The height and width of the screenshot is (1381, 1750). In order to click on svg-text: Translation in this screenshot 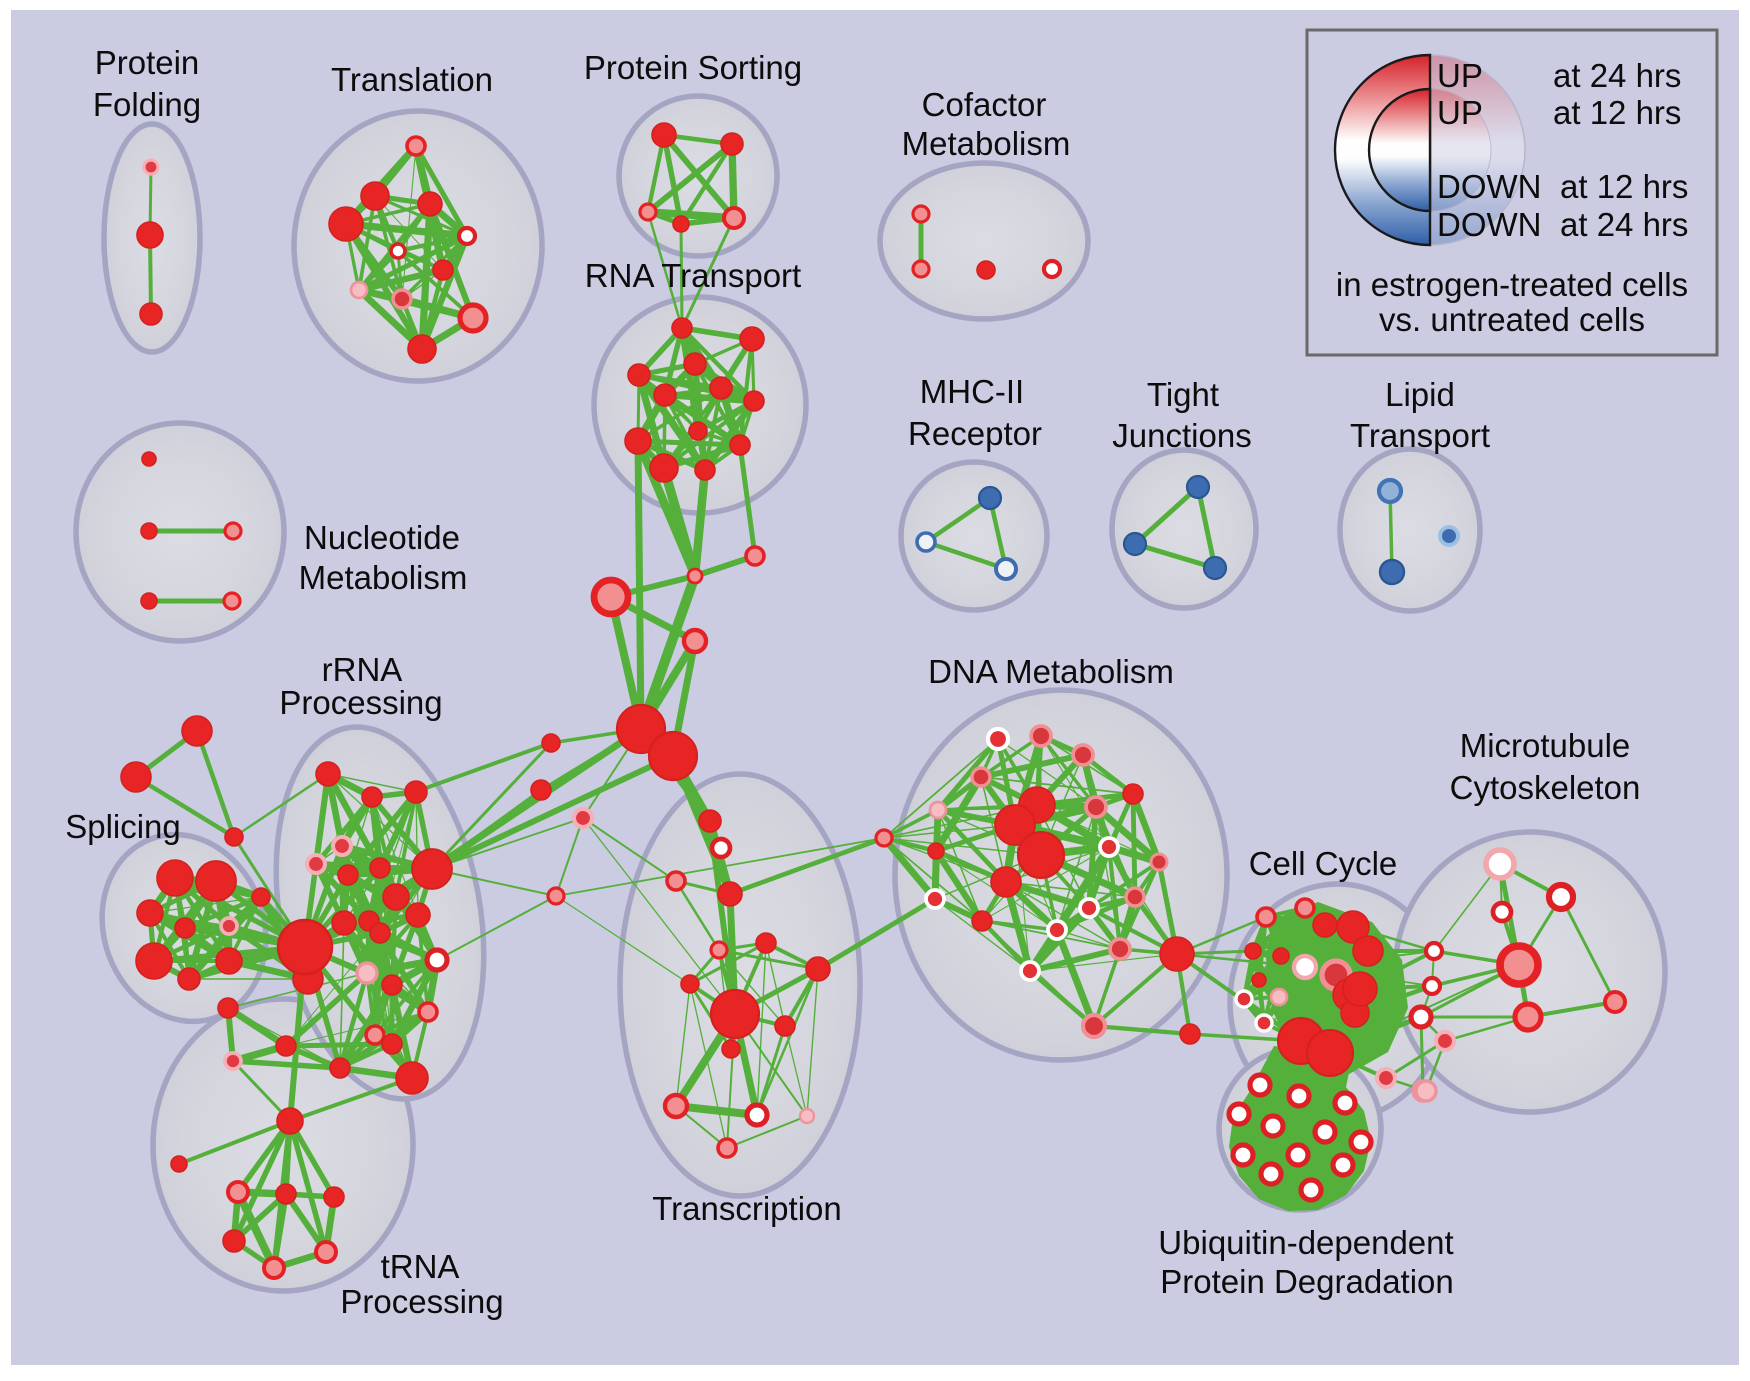, I will do `click(412, 79)`.